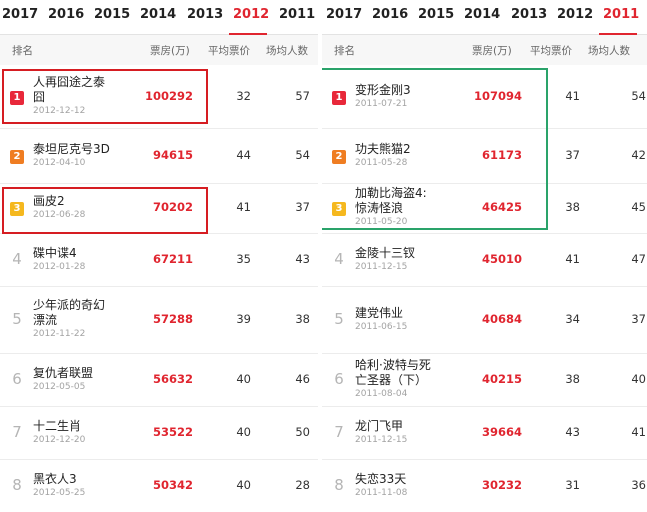 Image resolution: width=647 pixels, height=512 pixels. I want to click on movie-title-line: 惊涛怪浪, so click(379, 208).